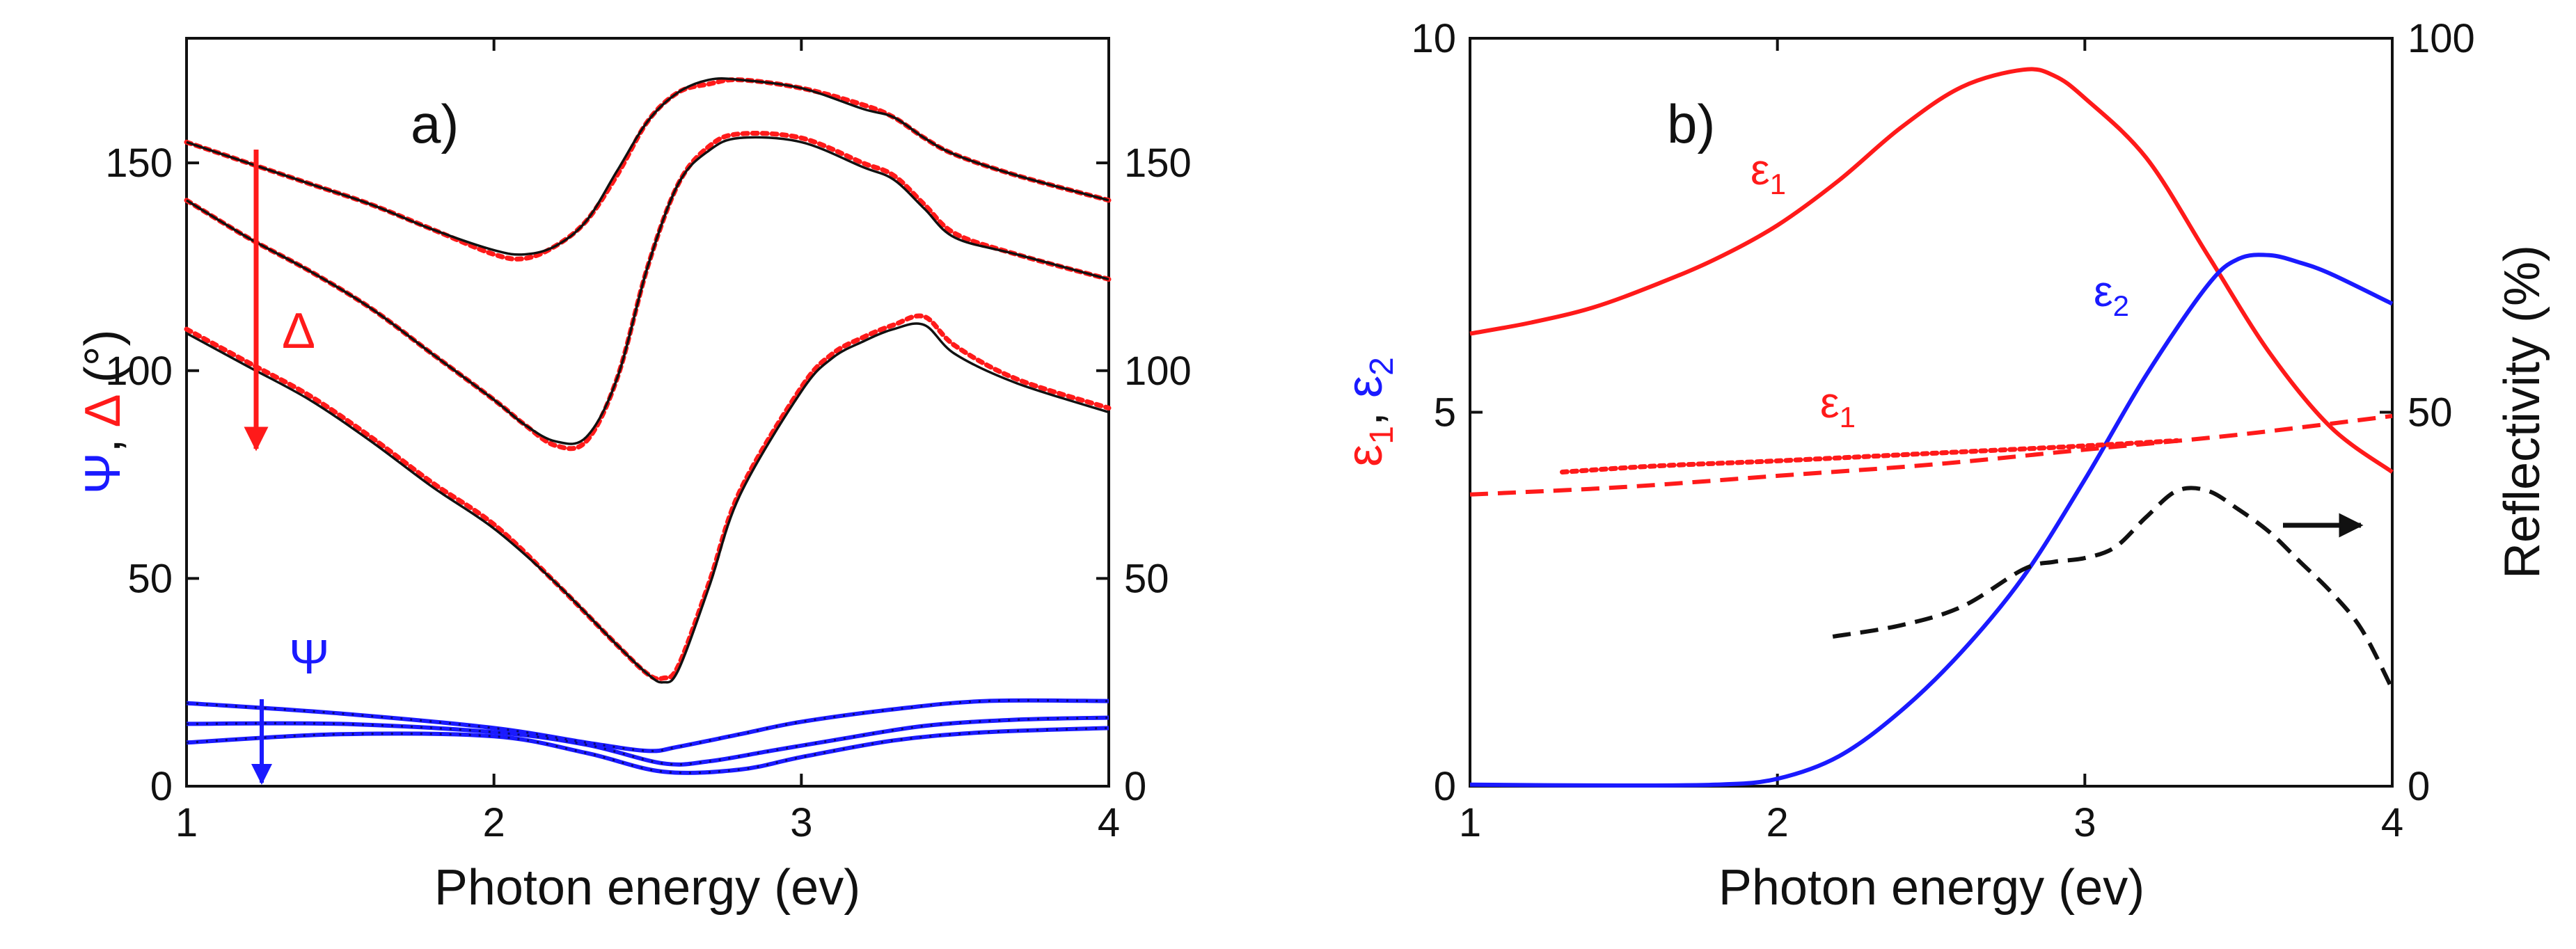 The height and width of the screenshot is (949, 2576). I want to click on eps2-ylabel-sub: 2, so click(1382, 367).